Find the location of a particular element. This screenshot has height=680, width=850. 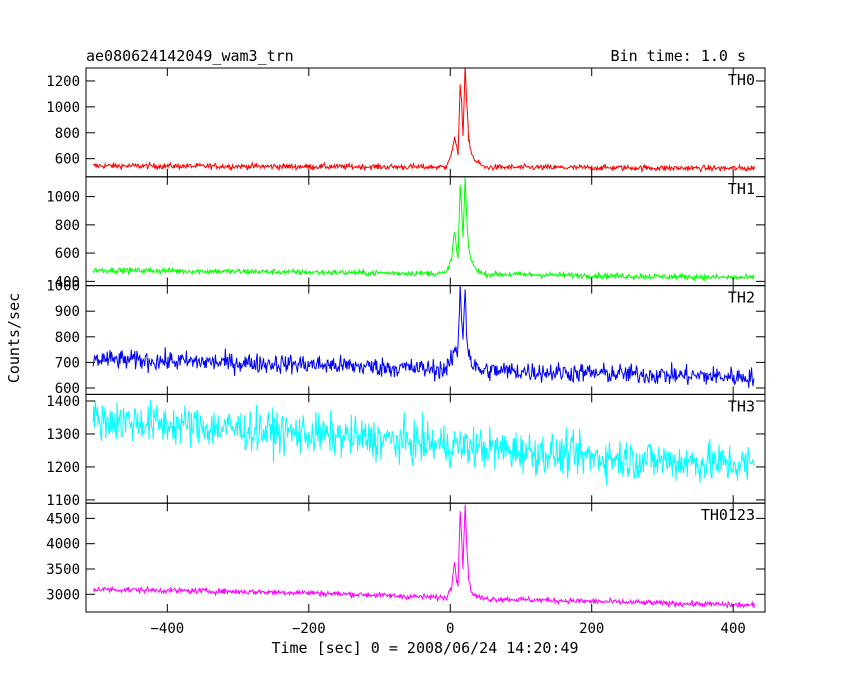

panel-label-th0: TH0 is located at coordinates (741, 80).